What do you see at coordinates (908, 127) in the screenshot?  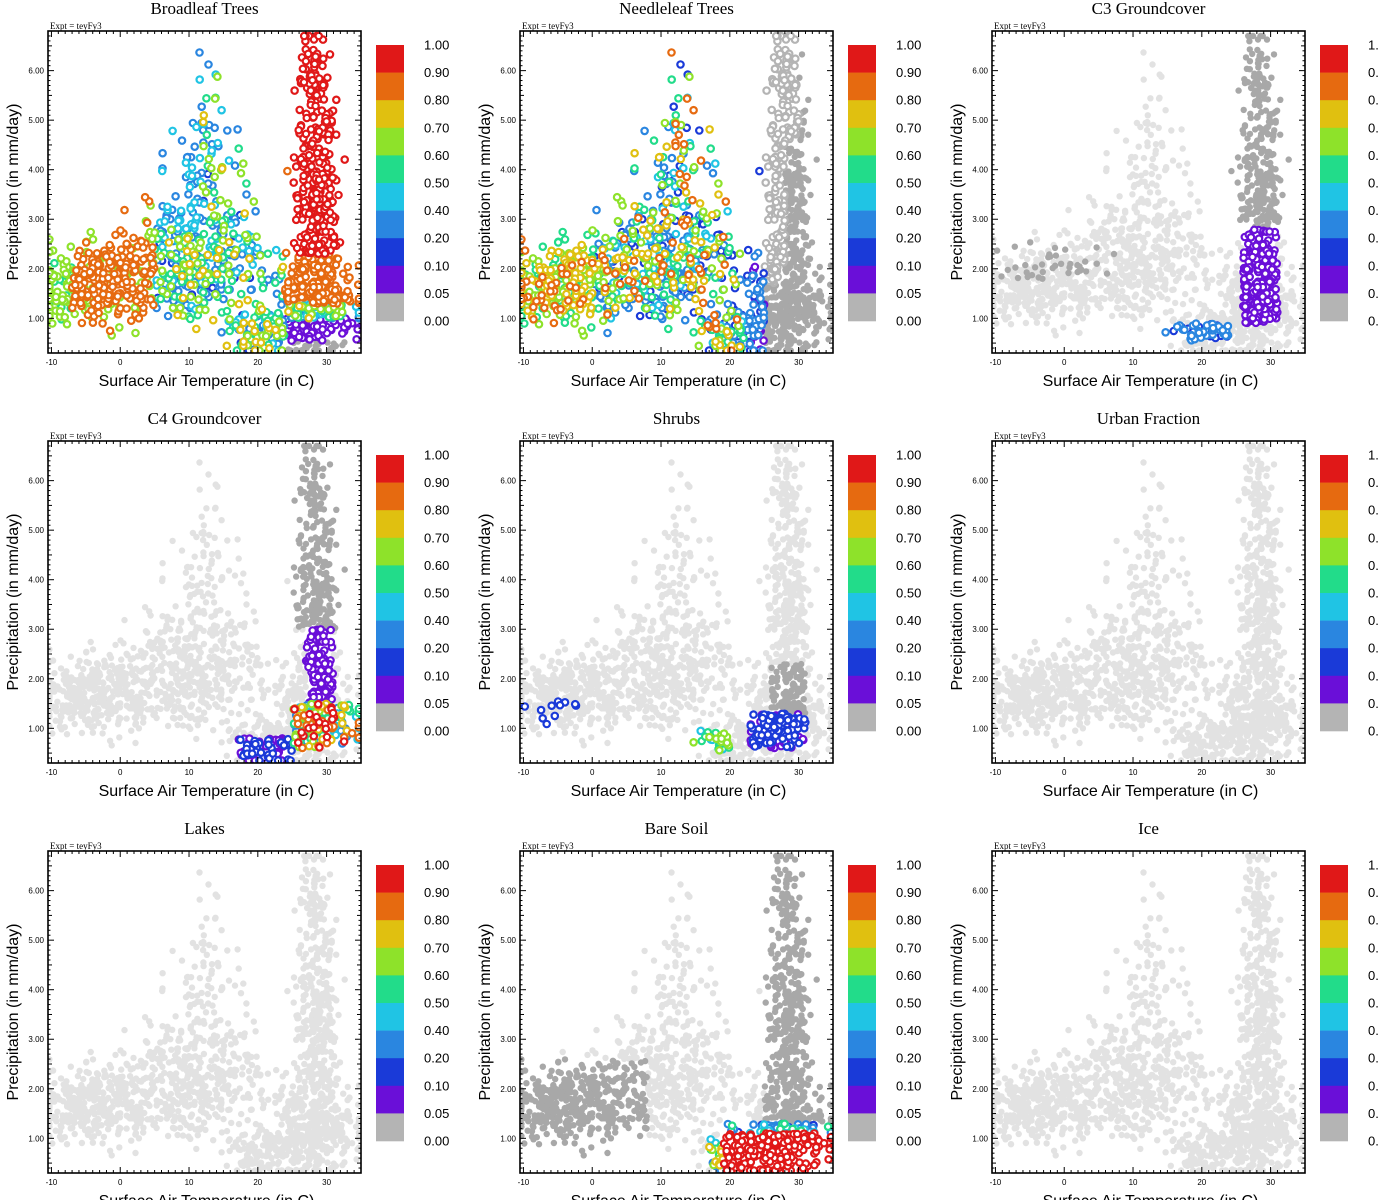 I see `colorbar-label: 0.70` at bounding box center [908, 127].